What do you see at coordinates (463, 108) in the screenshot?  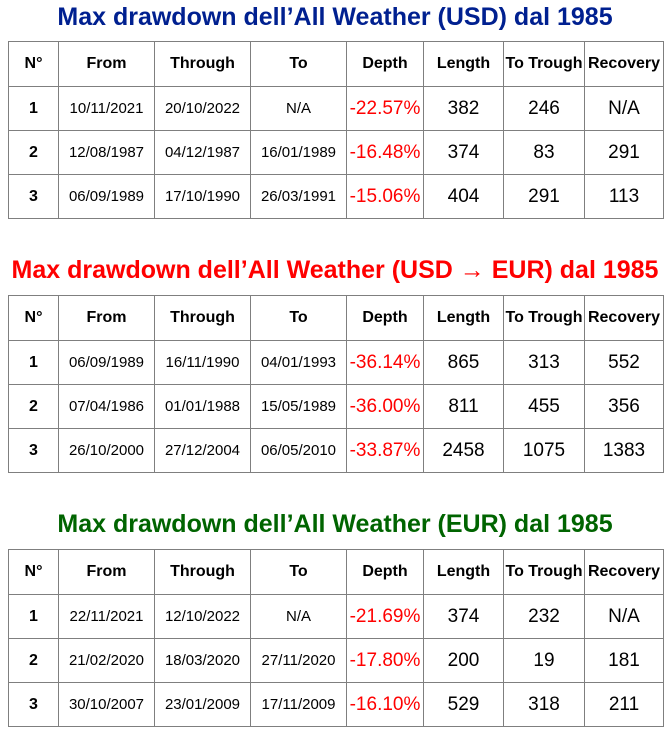 I see `cell-length: 382` at bounding box center [463, 108].